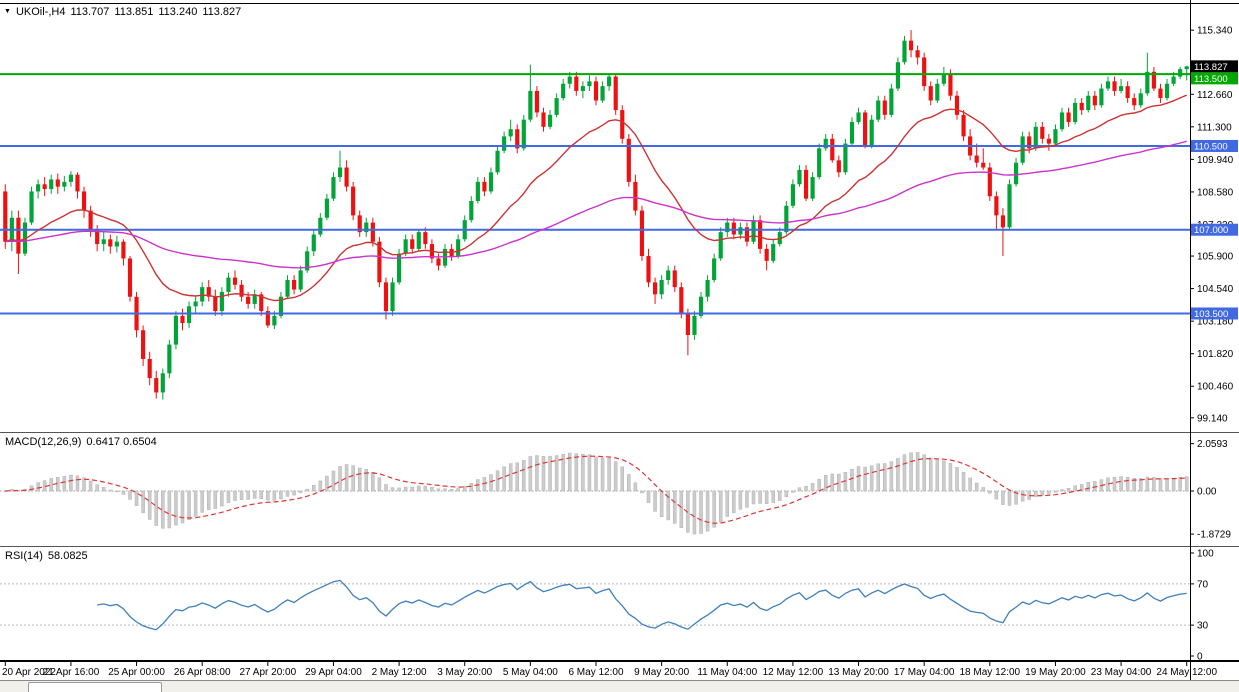 Image resolution: width=1239 pixels, height=692 pixels. What do you see at coordinates (1211, 67) in the screenshot?
I see `svg-text: 113.827` at bounding box center [1211, 67].